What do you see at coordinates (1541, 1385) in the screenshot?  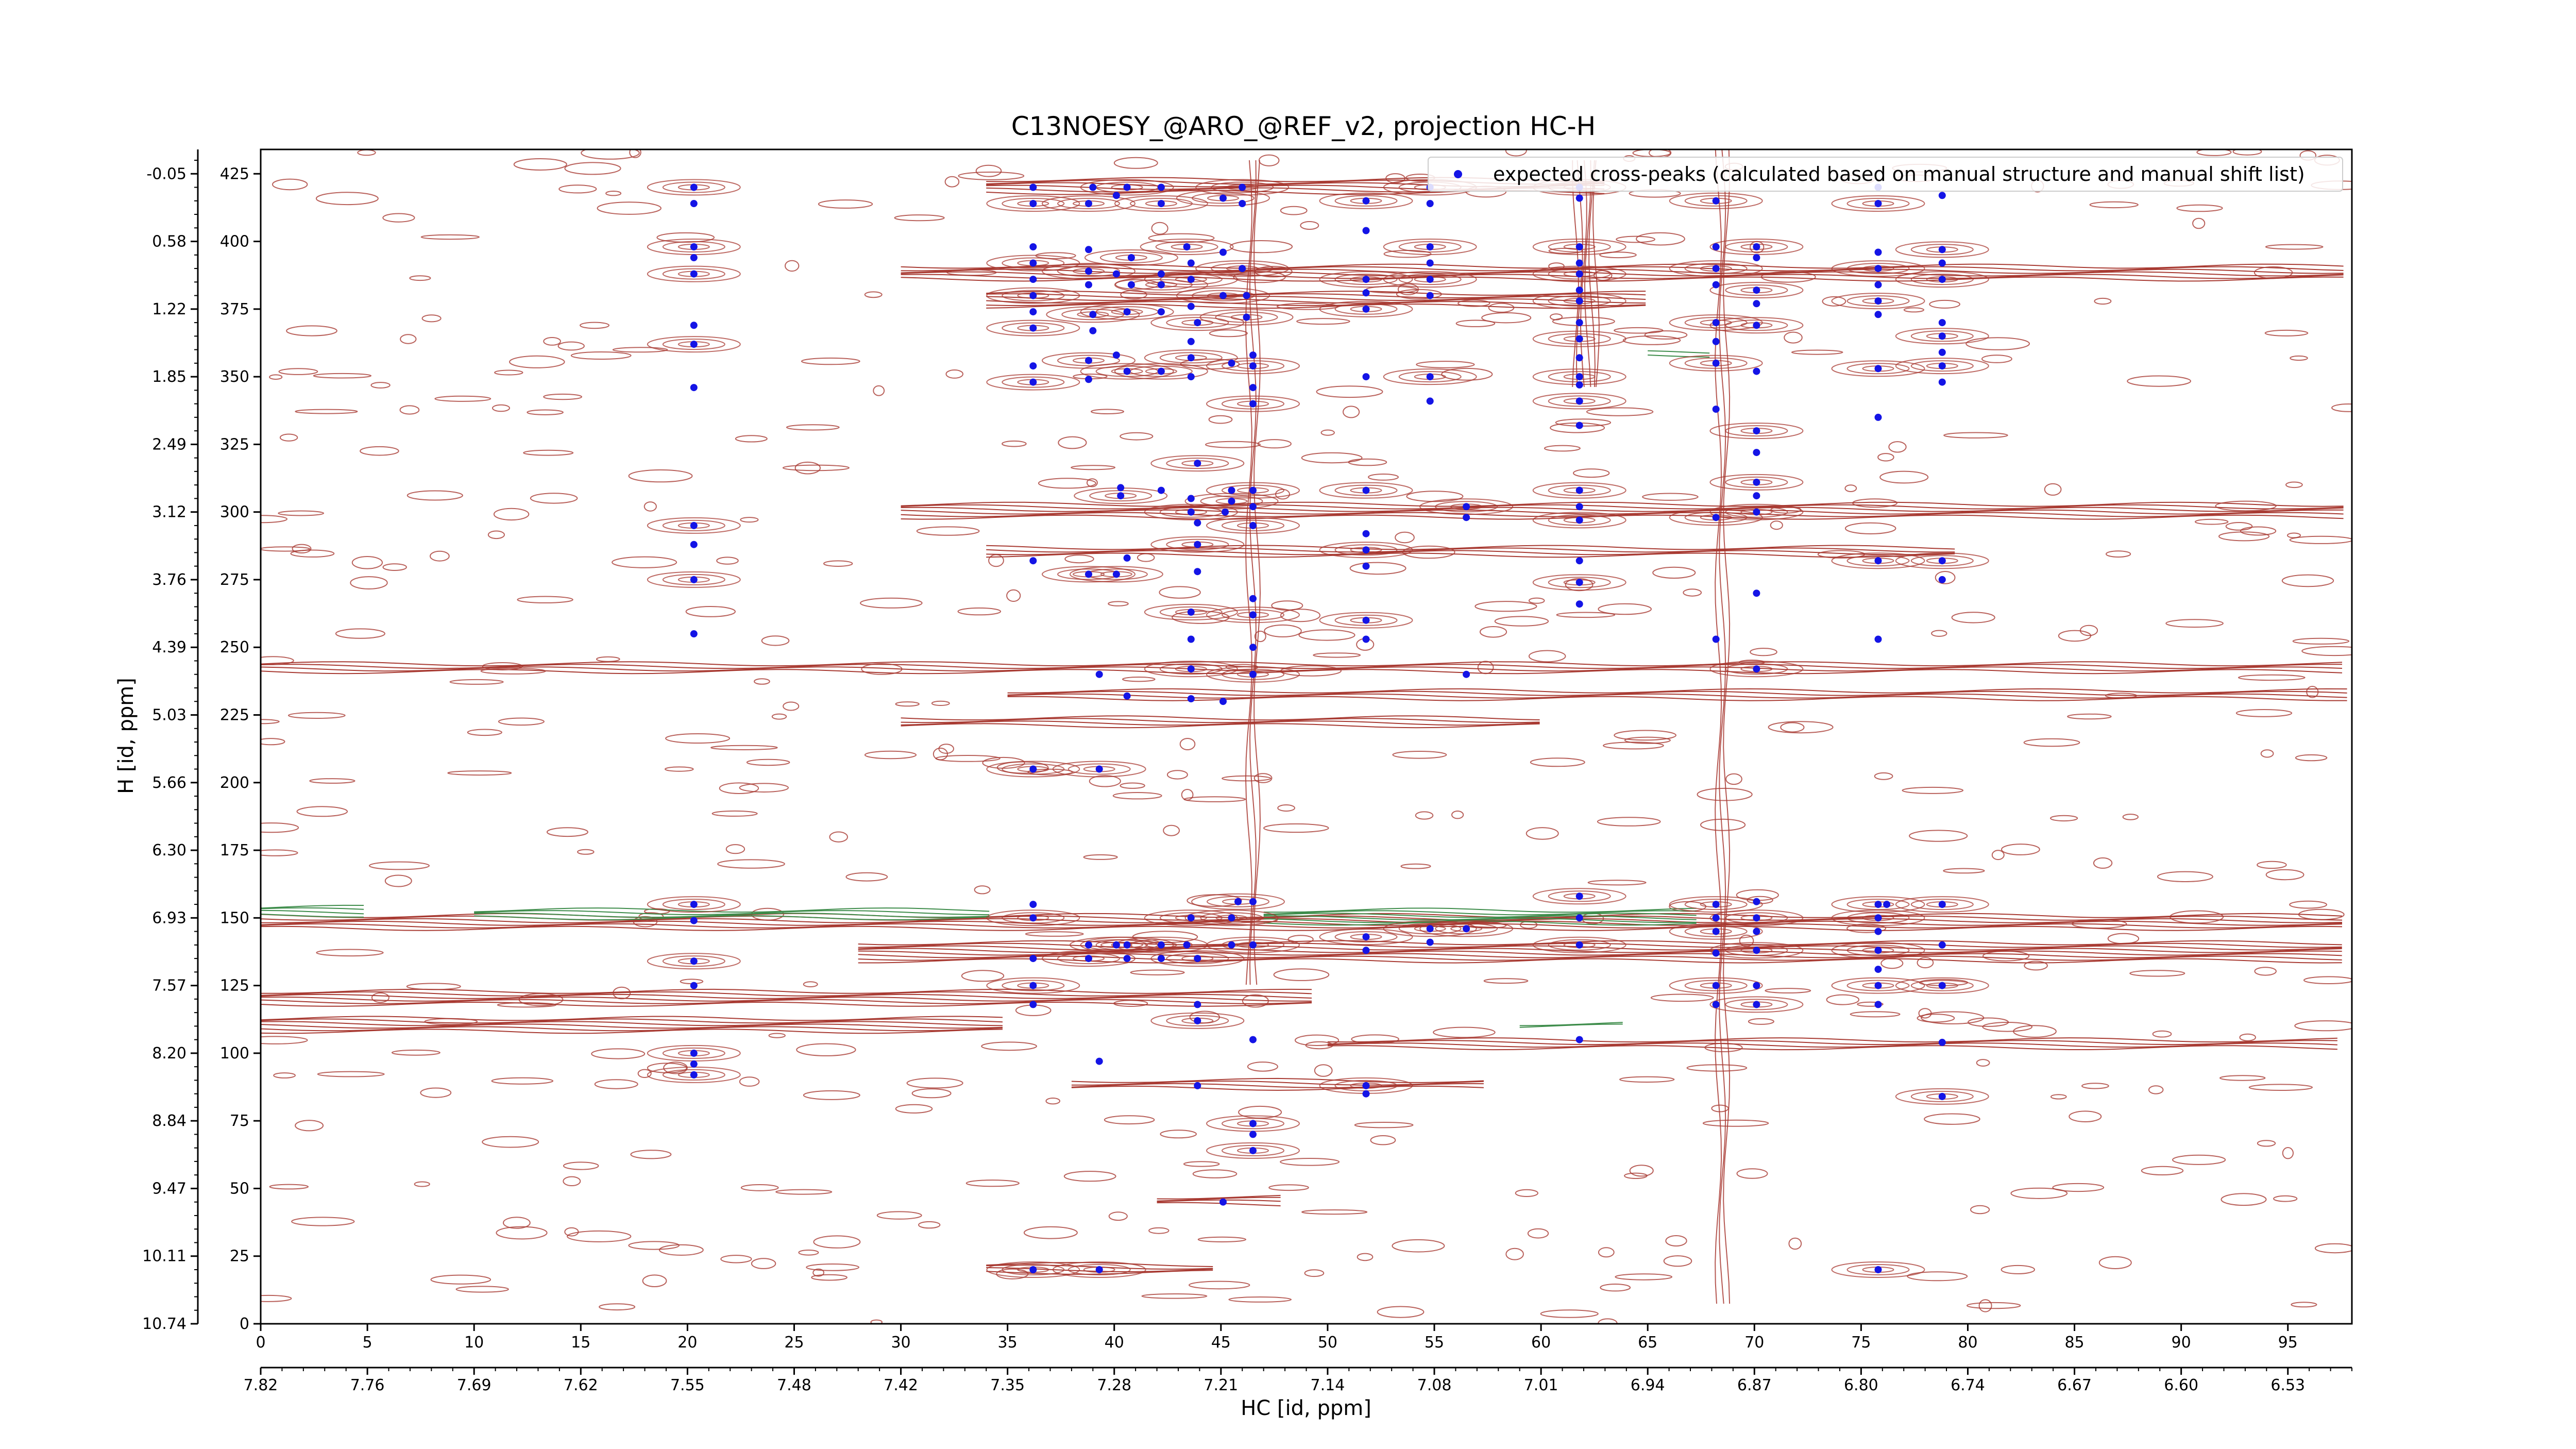 I see `x-ppm-tick-label: 7.01` at bounding box center [1541, 1385].